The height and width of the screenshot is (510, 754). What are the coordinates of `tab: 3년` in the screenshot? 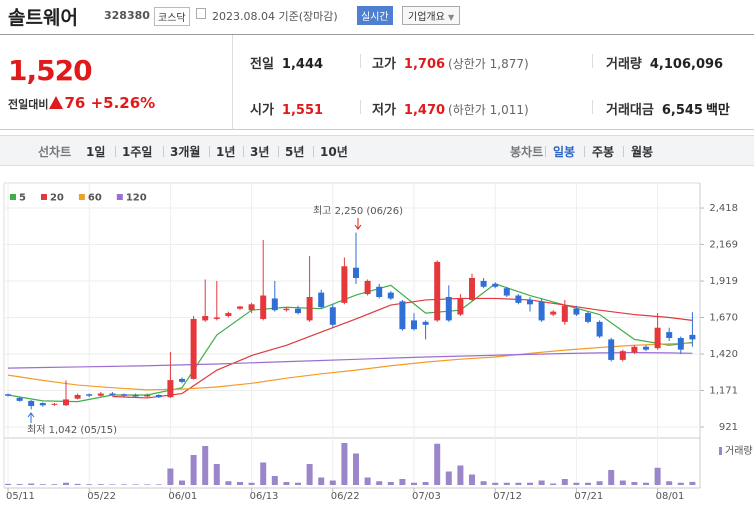 It's located at (260, 152).